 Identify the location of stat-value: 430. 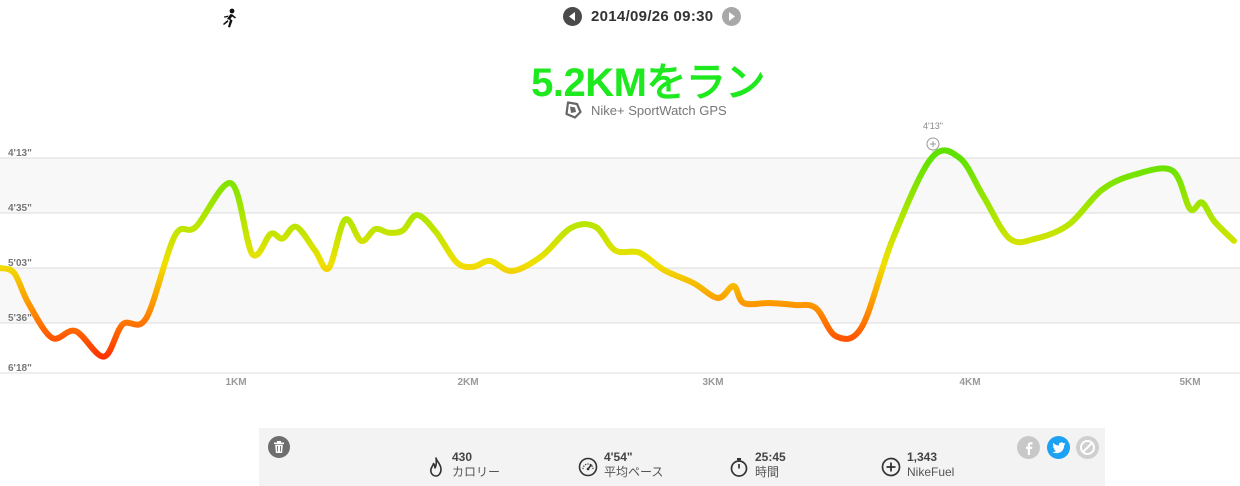
(462, 457).